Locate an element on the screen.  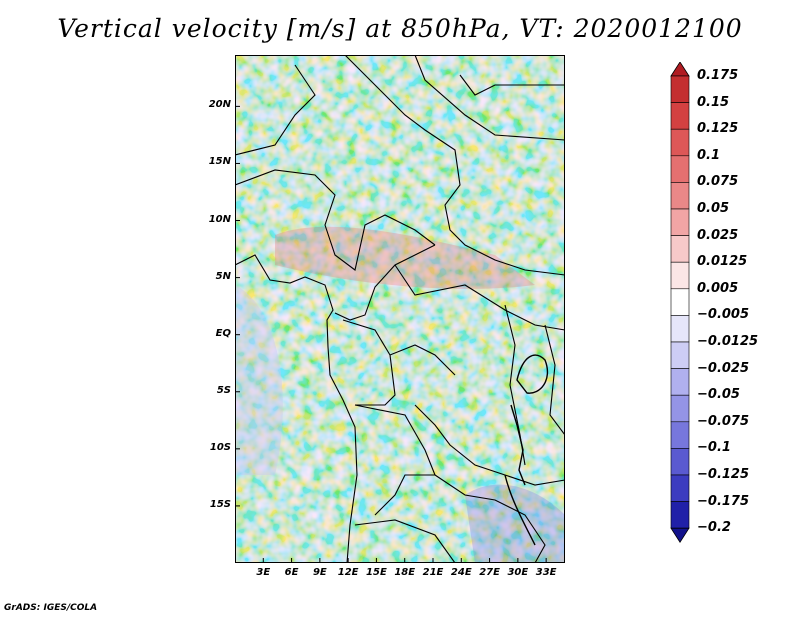
colorbar-level-label: 0.15 is located at coordinates (713, 102).